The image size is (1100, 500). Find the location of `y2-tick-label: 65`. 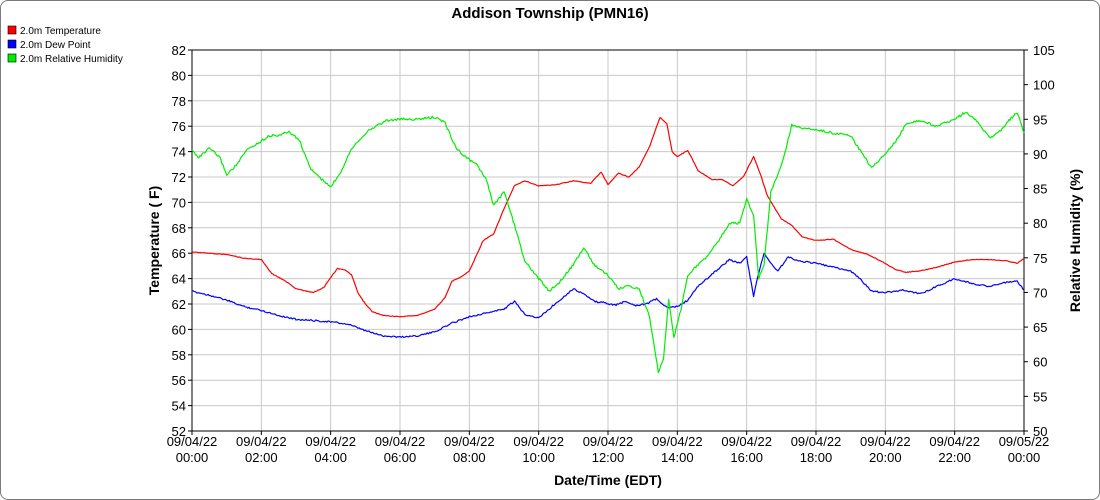

y2-tick-label: 65 is located at coordinates (1040, 327).